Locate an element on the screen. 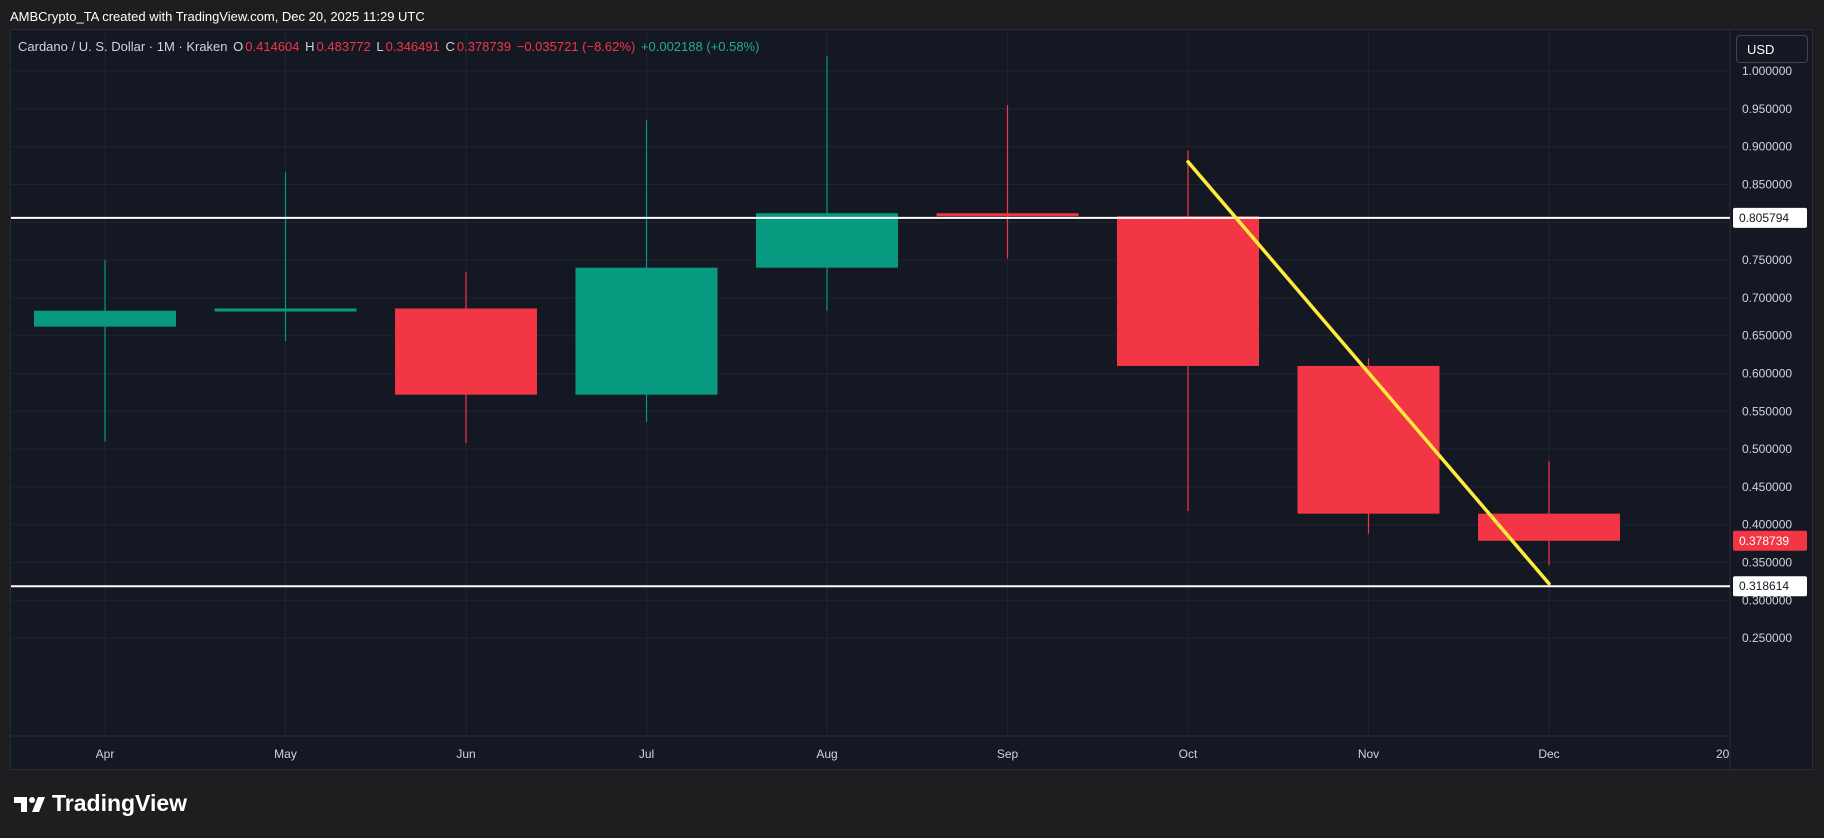 The height and width of the screenshot is (838, 1824). change-value: −0.035721 (−8.62%) is located at coordinates (576, 46).